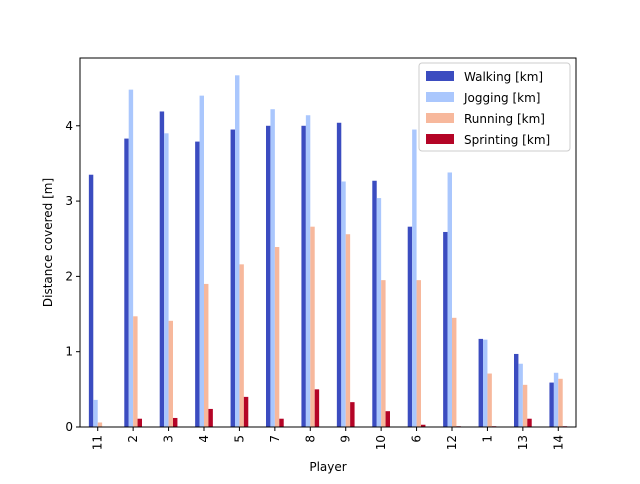  What do you see at coordinates (327, 467) in the screenshot?
I see `x-axis-label: Player` at bounding box center [327, 467].